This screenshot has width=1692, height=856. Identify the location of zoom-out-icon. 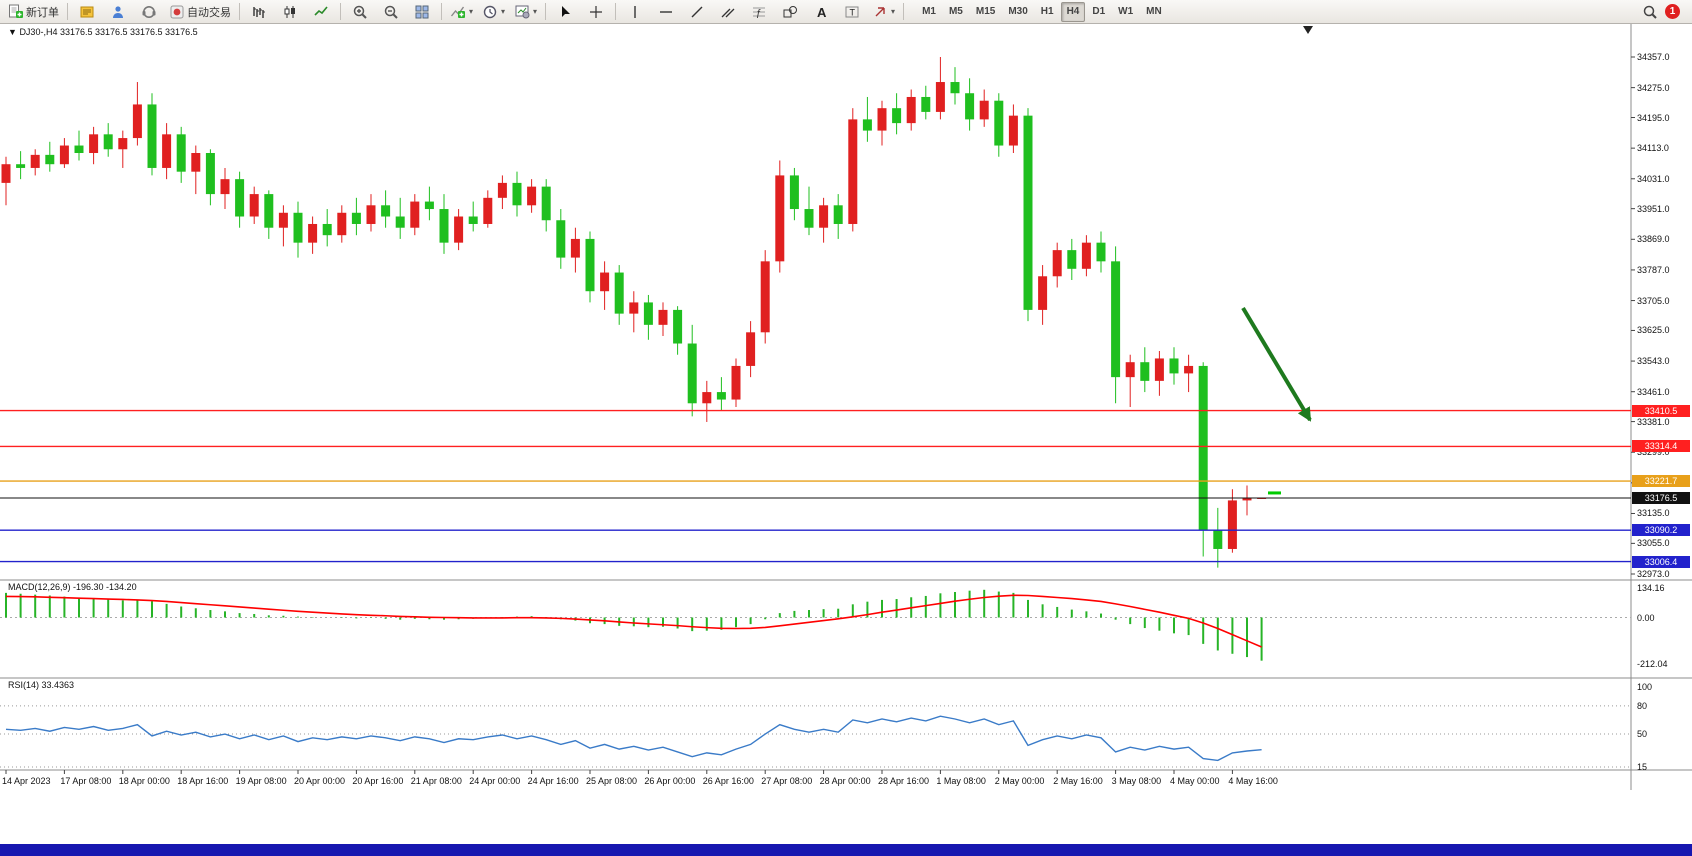
(391, 12).